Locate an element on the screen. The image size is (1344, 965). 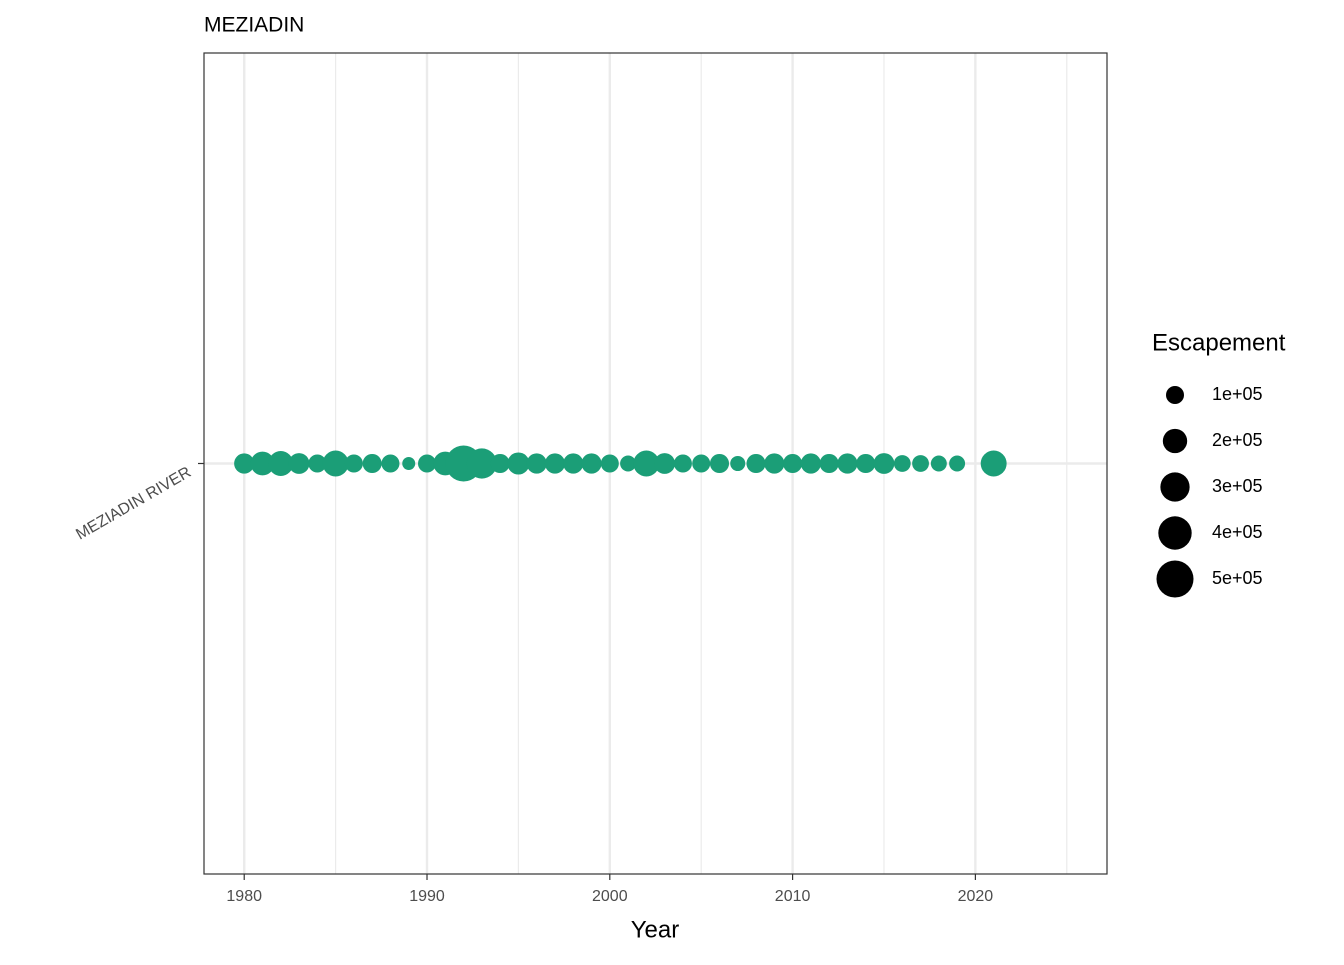
x-tick-label: 2010 is located at coordinates (793, 896).